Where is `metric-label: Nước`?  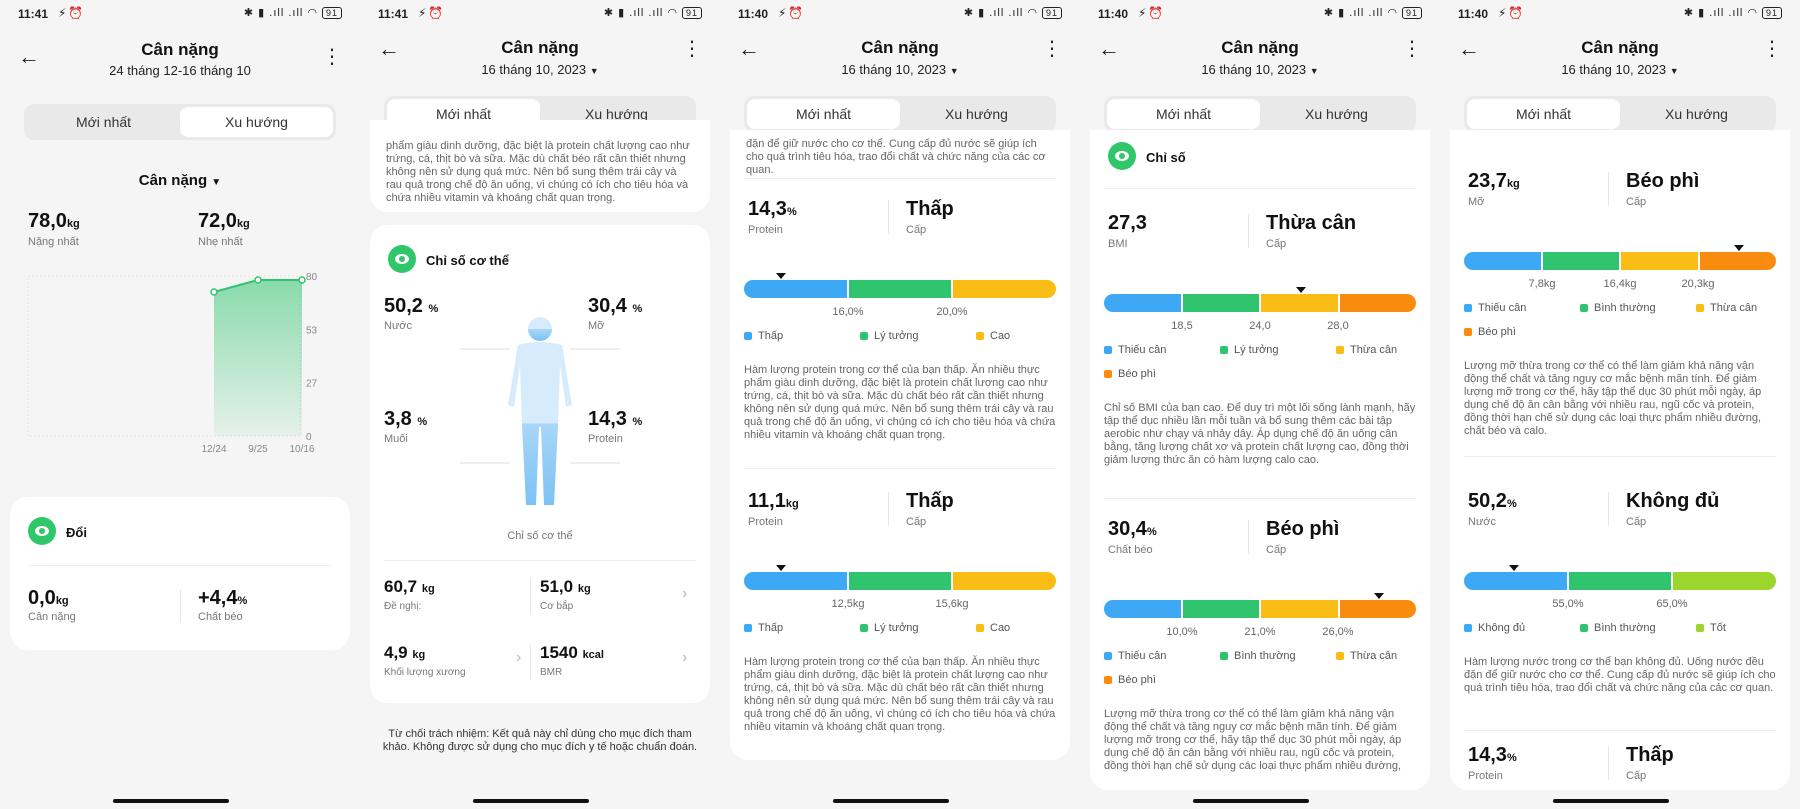
metric-label: Nước is located at coordinates (1482, 522).